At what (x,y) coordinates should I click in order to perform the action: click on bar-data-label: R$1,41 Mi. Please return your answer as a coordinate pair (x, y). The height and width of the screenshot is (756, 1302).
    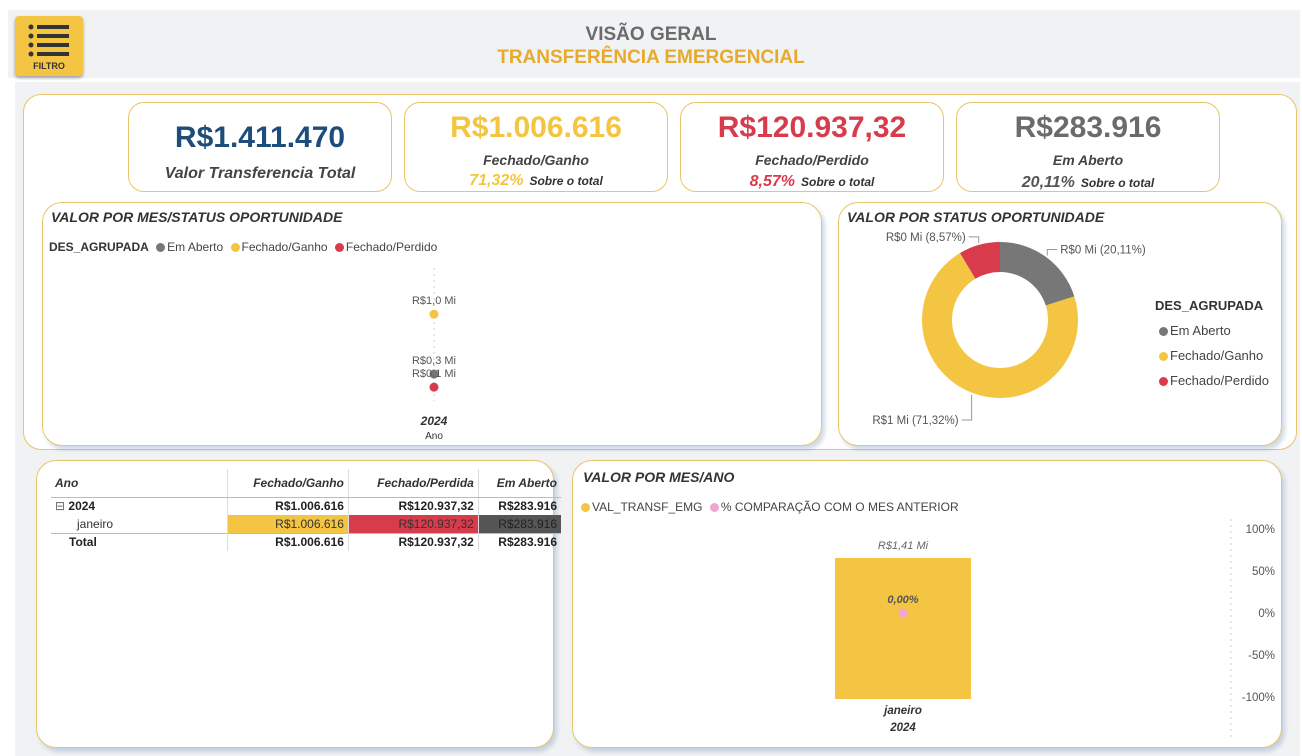
    Looking at the image, I should click on (903, 546).